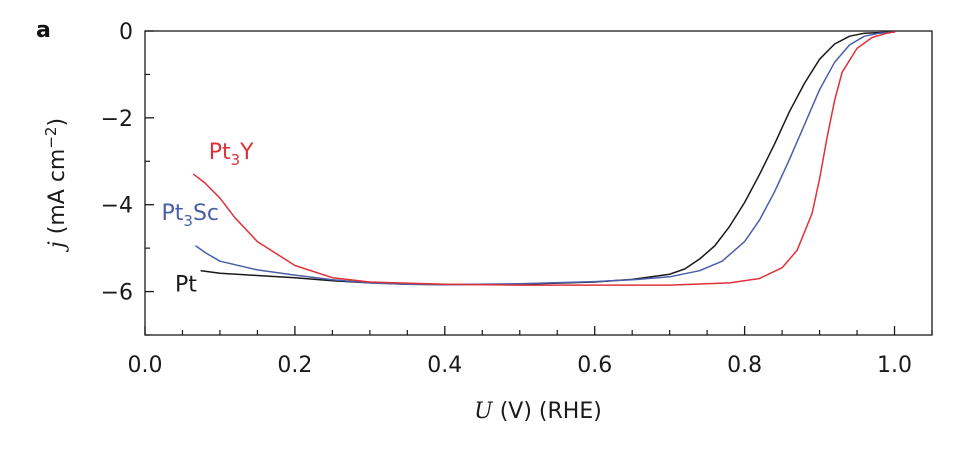 The width and height of the screenshot is (972, 452). I want to click on series-label-pt3sc: Pt3Sc, so click(190, 215).